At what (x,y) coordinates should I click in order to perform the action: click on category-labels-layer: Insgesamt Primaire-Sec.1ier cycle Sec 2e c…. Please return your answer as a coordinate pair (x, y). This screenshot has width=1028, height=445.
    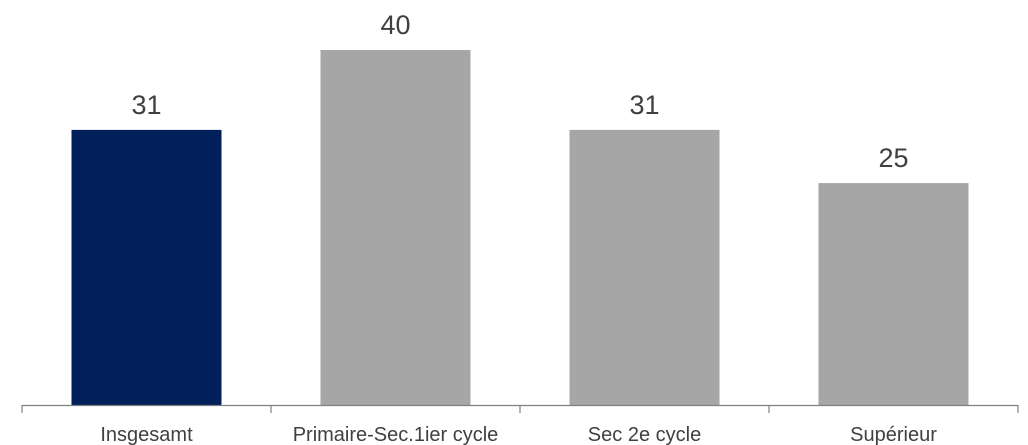
    Looking at the image, I should click on (518, 434).